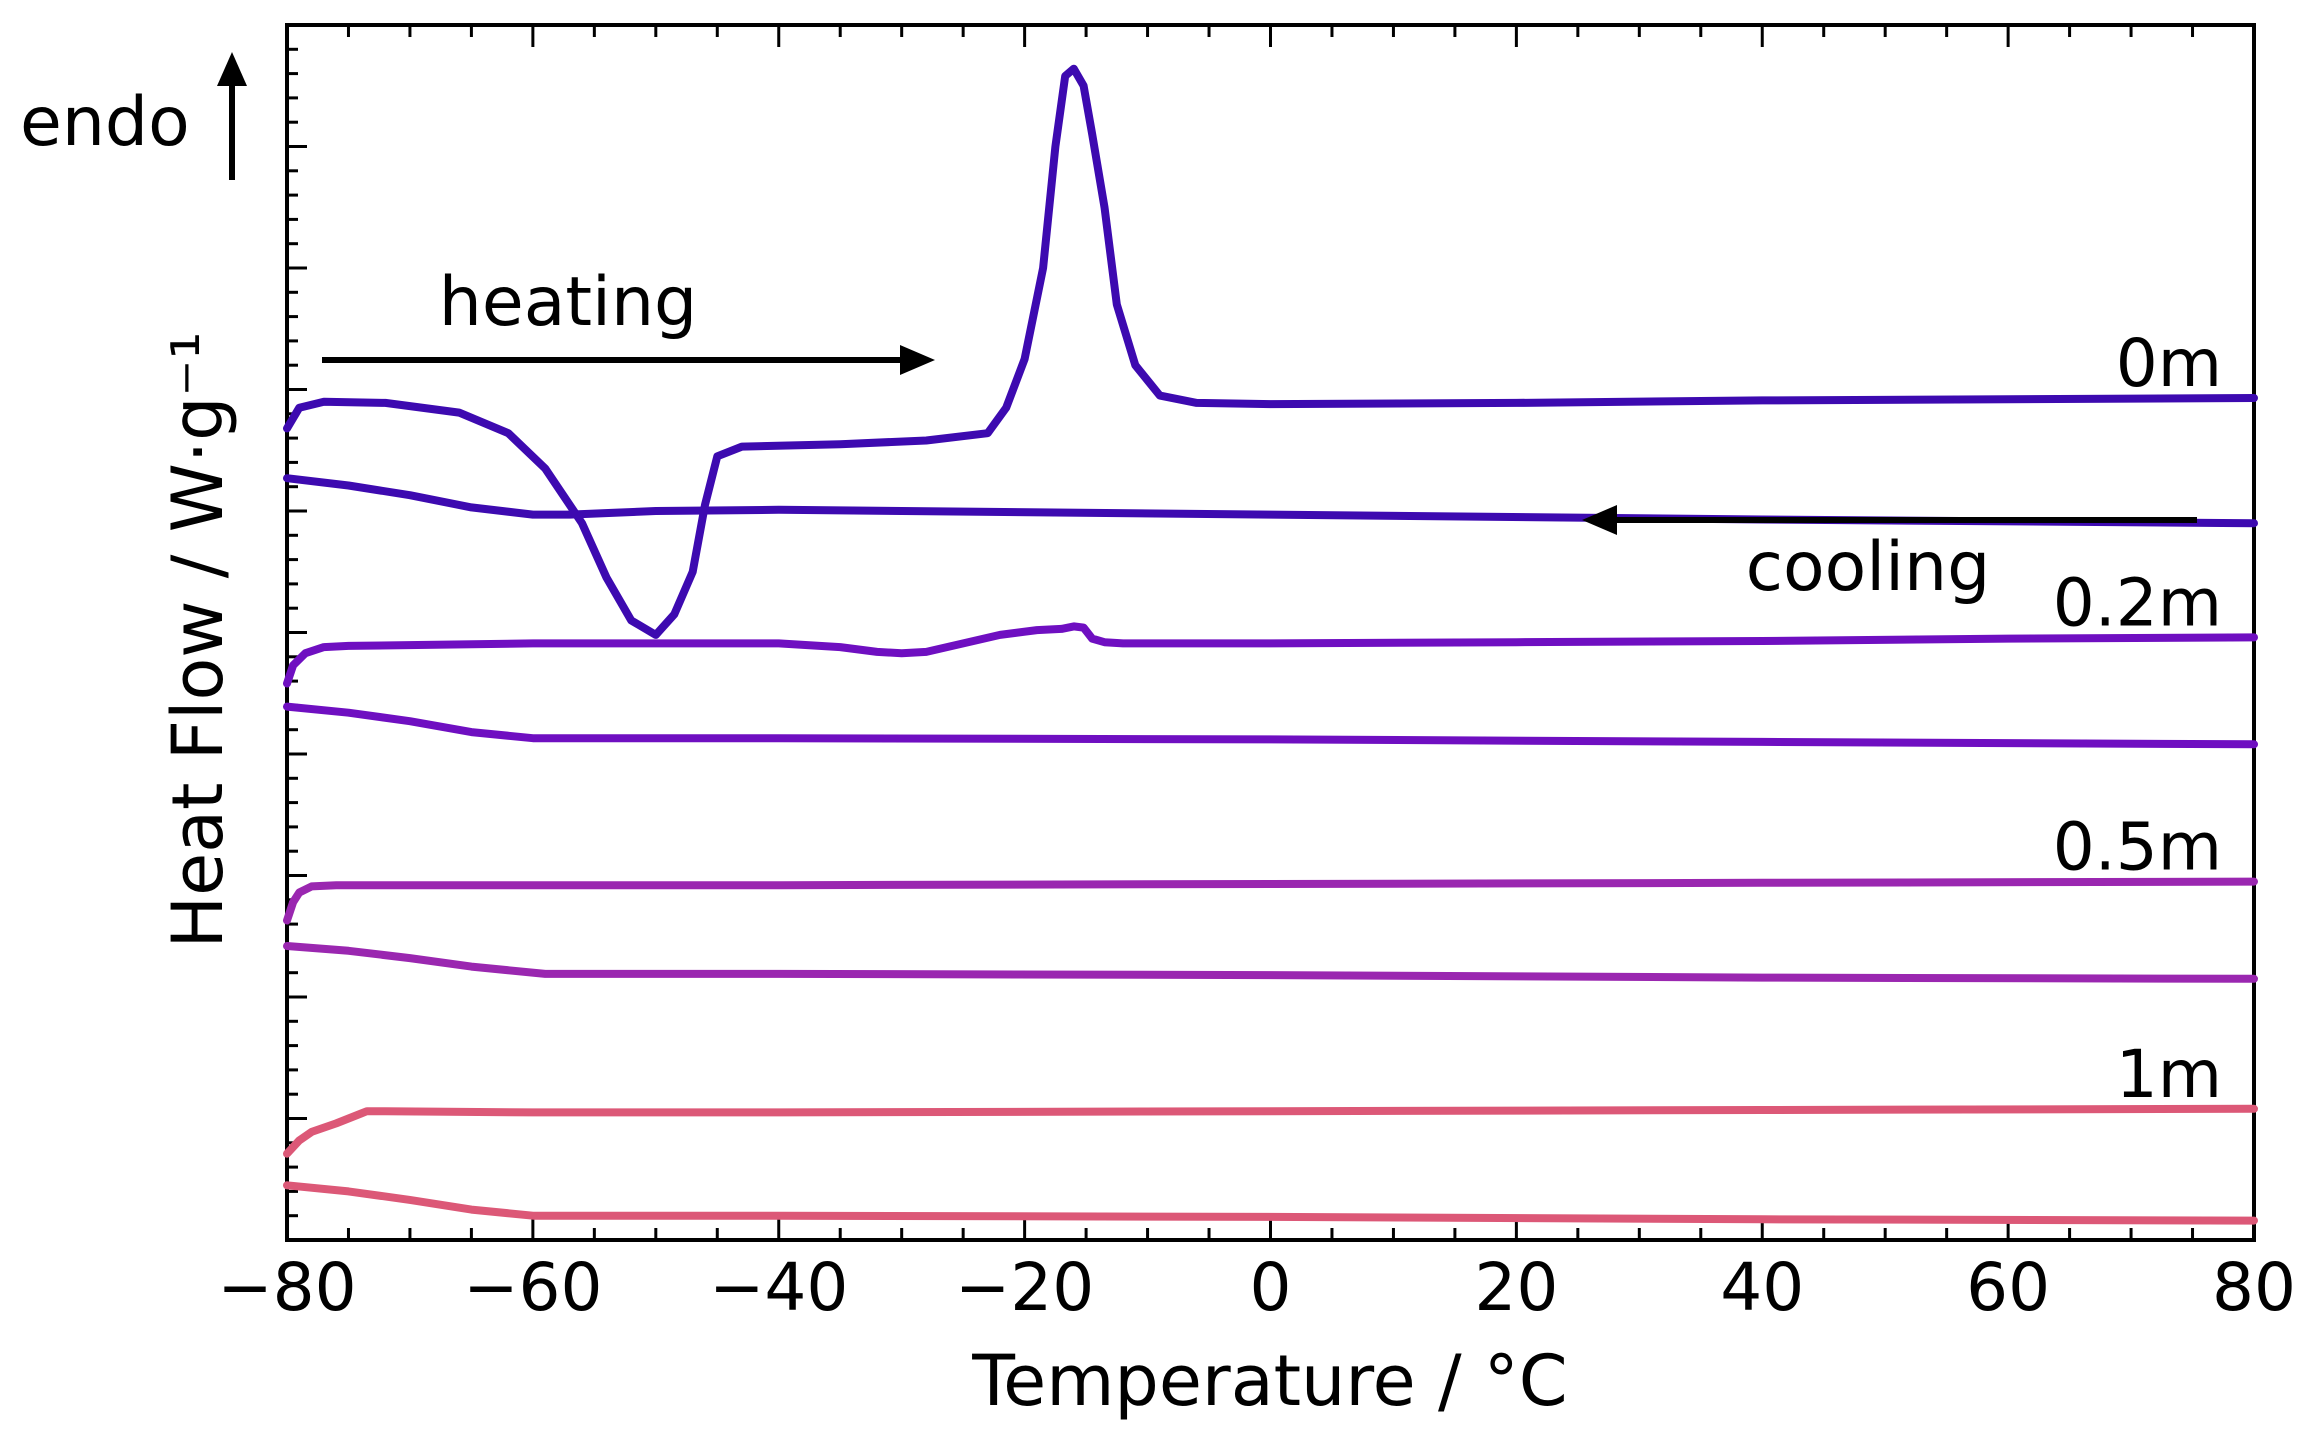 The image size is (2305, 1440). I want to click on x-tick-label: −60, so click(532, 1287).